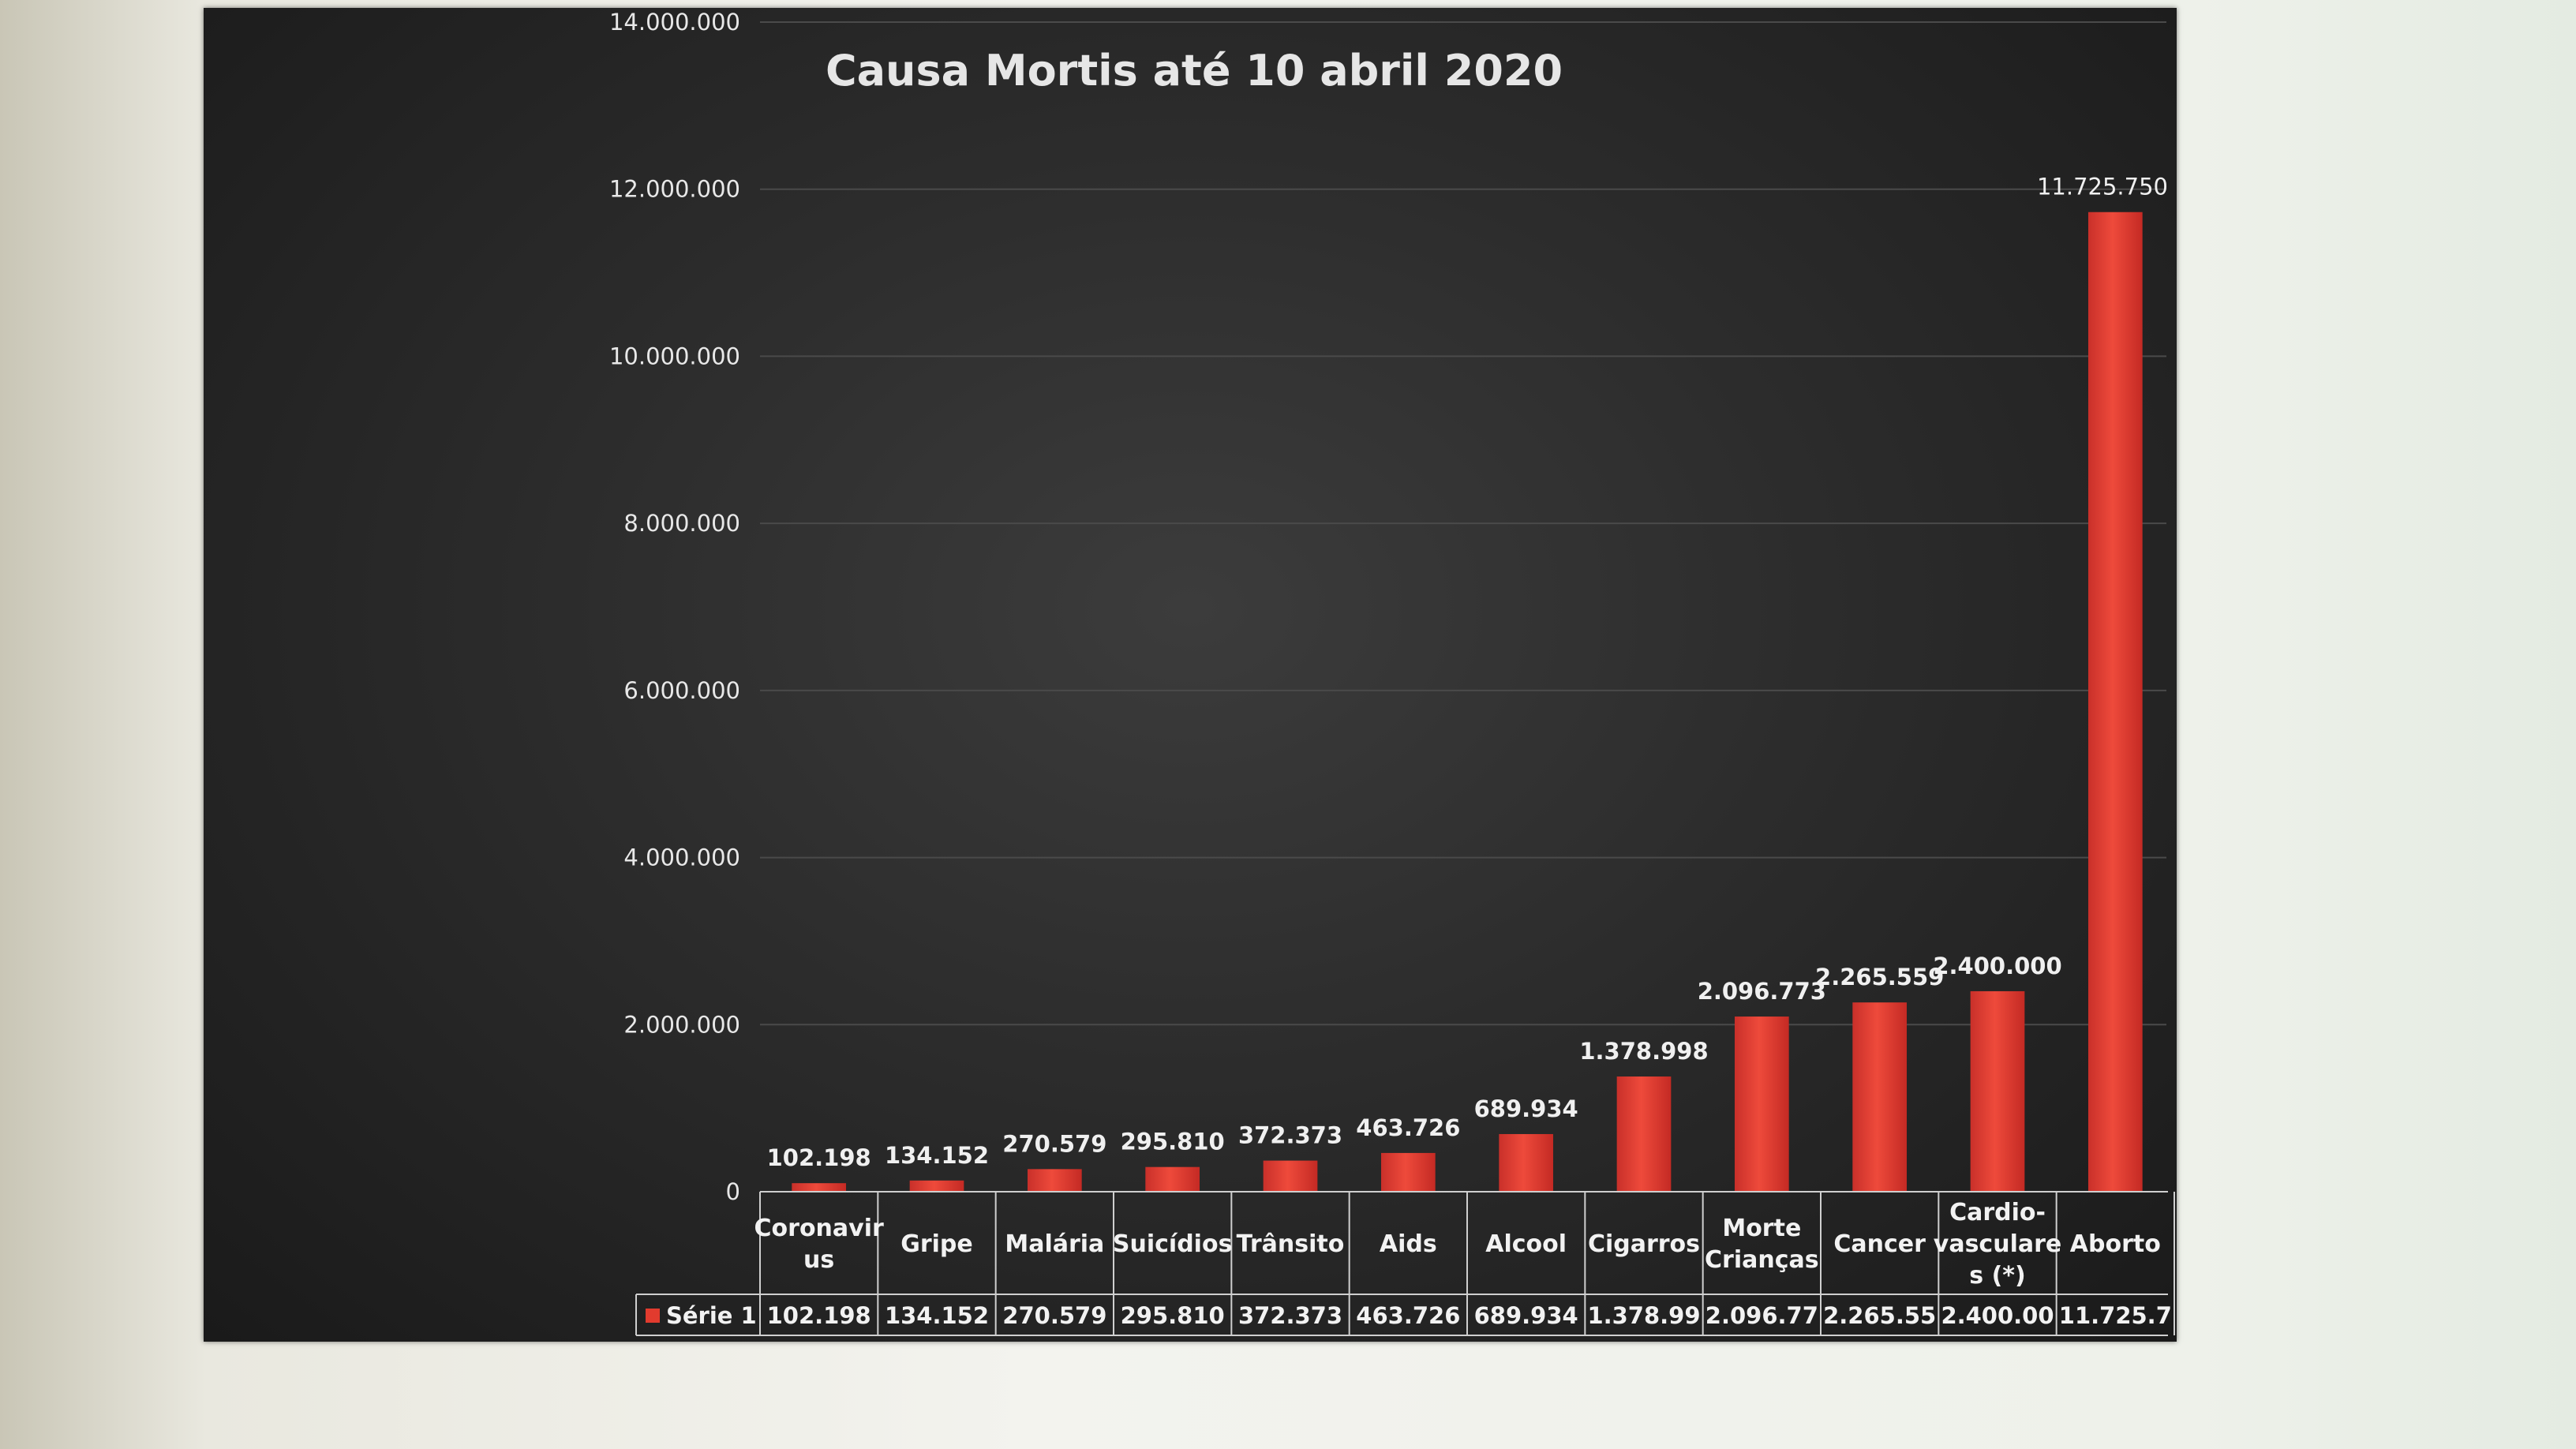 This screenshot has width=2576, height=1449. Describe the element at coordinates (819, 1228) in the screenshot. I see `category-label: Coronavir` at that location.